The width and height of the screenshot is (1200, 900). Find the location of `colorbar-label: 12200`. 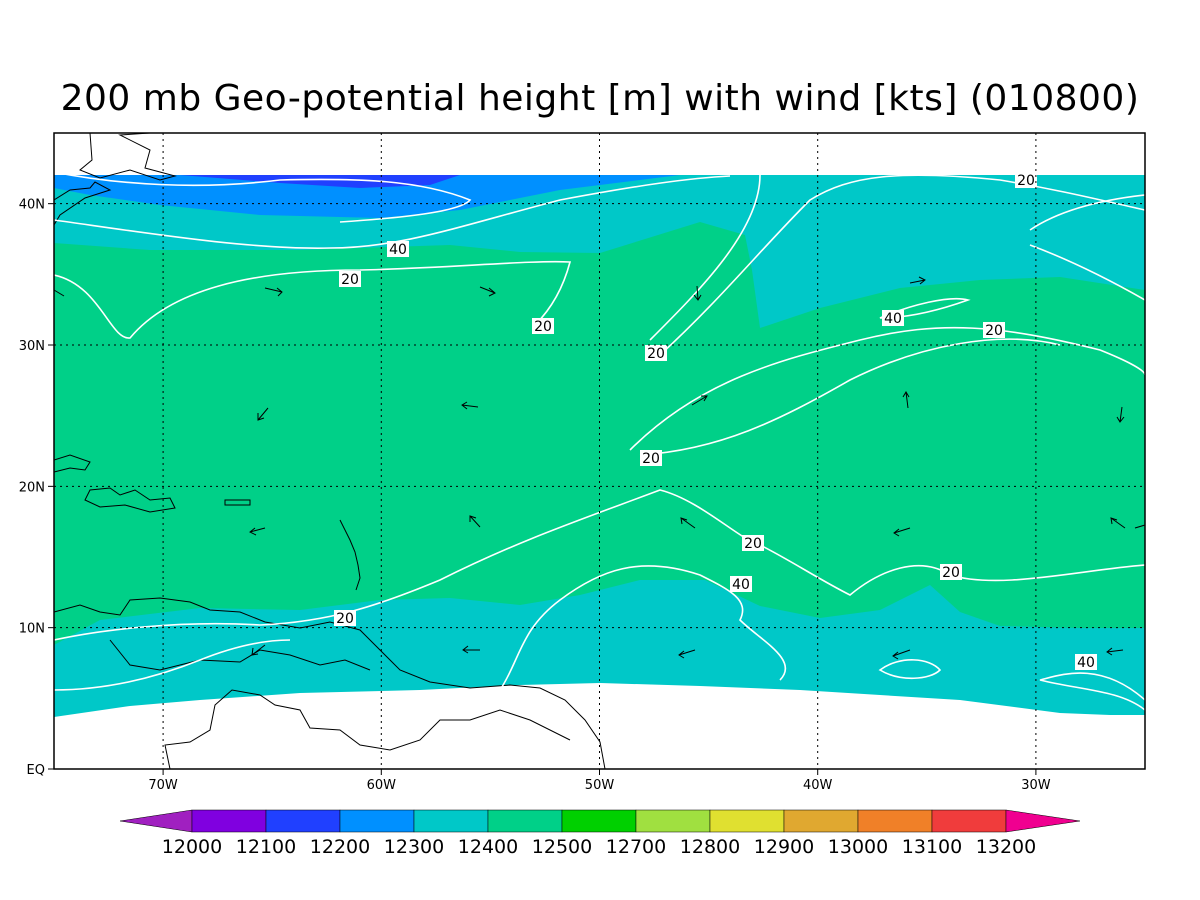

colorbar-label: 12200 is located at coordinates (340, 847).